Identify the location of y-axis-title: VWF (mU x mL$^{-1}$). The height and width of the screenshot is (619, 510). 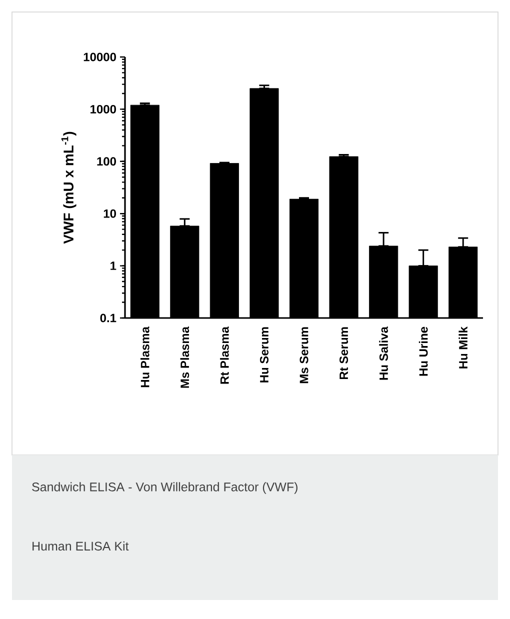
(68, 188).